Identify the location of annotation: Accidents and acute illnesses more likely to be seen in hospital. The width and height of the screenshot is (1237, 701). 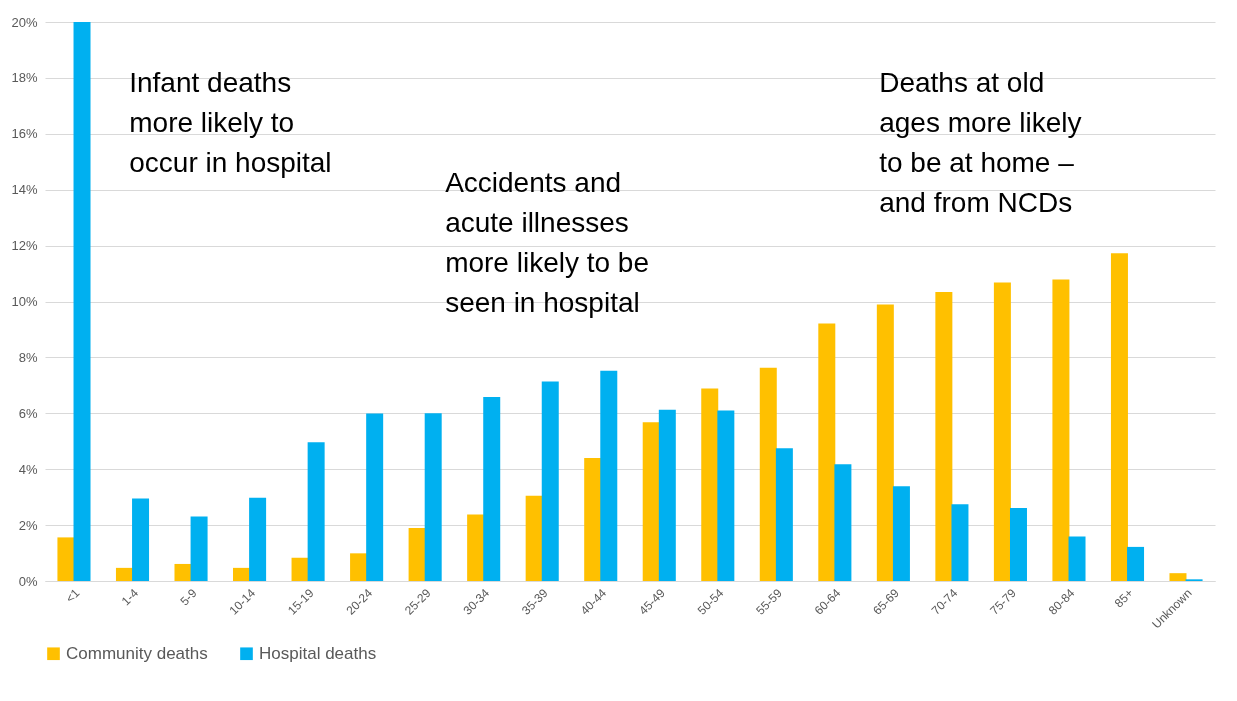
(547, 243).